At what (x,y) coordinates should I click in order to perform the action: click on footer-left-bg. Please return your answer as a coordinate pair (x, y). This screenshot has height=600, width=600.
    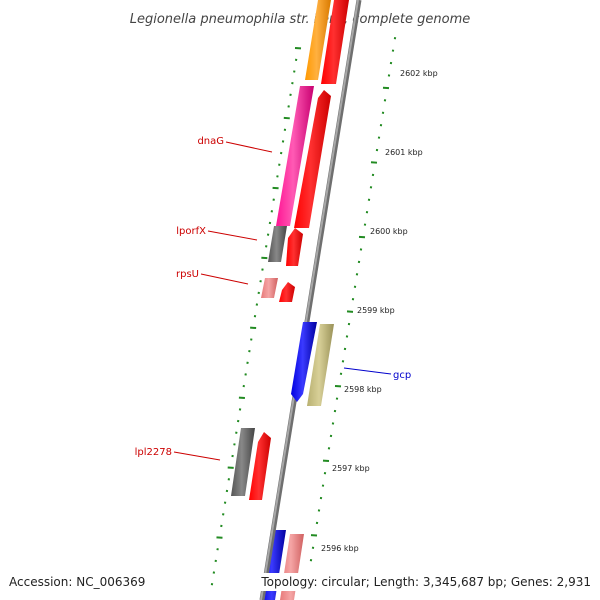
    Looking at the image, I should click on (80, 582).